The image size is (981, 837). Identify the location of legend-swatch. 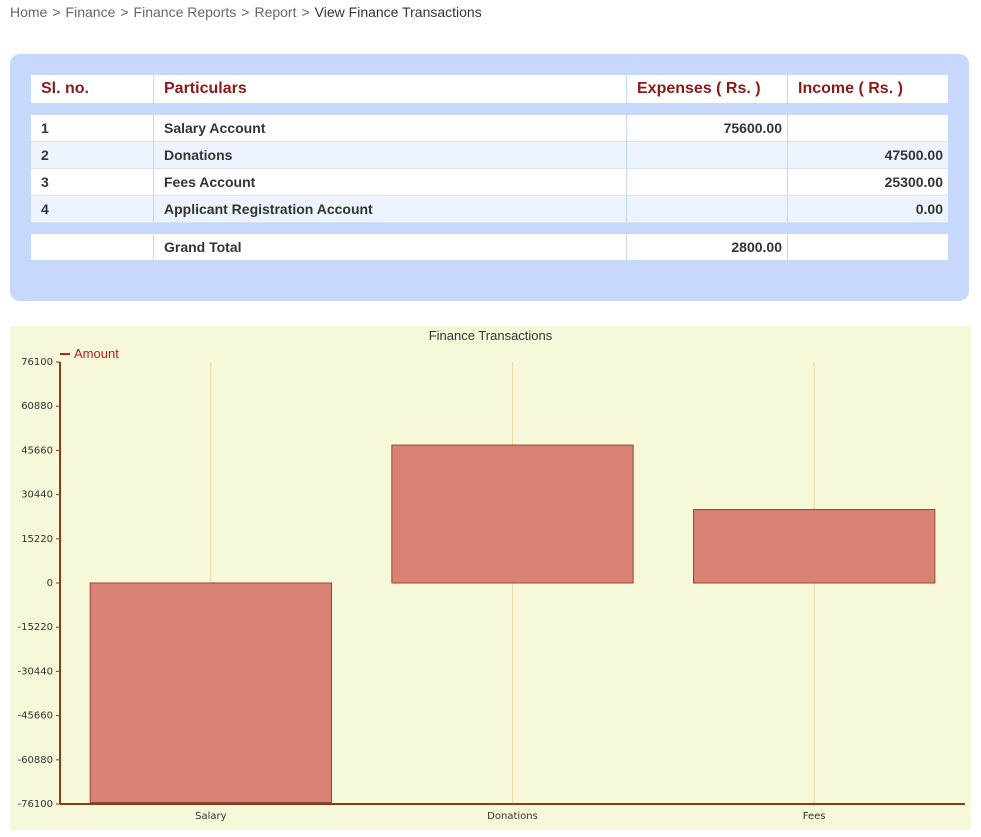
(65, 353).